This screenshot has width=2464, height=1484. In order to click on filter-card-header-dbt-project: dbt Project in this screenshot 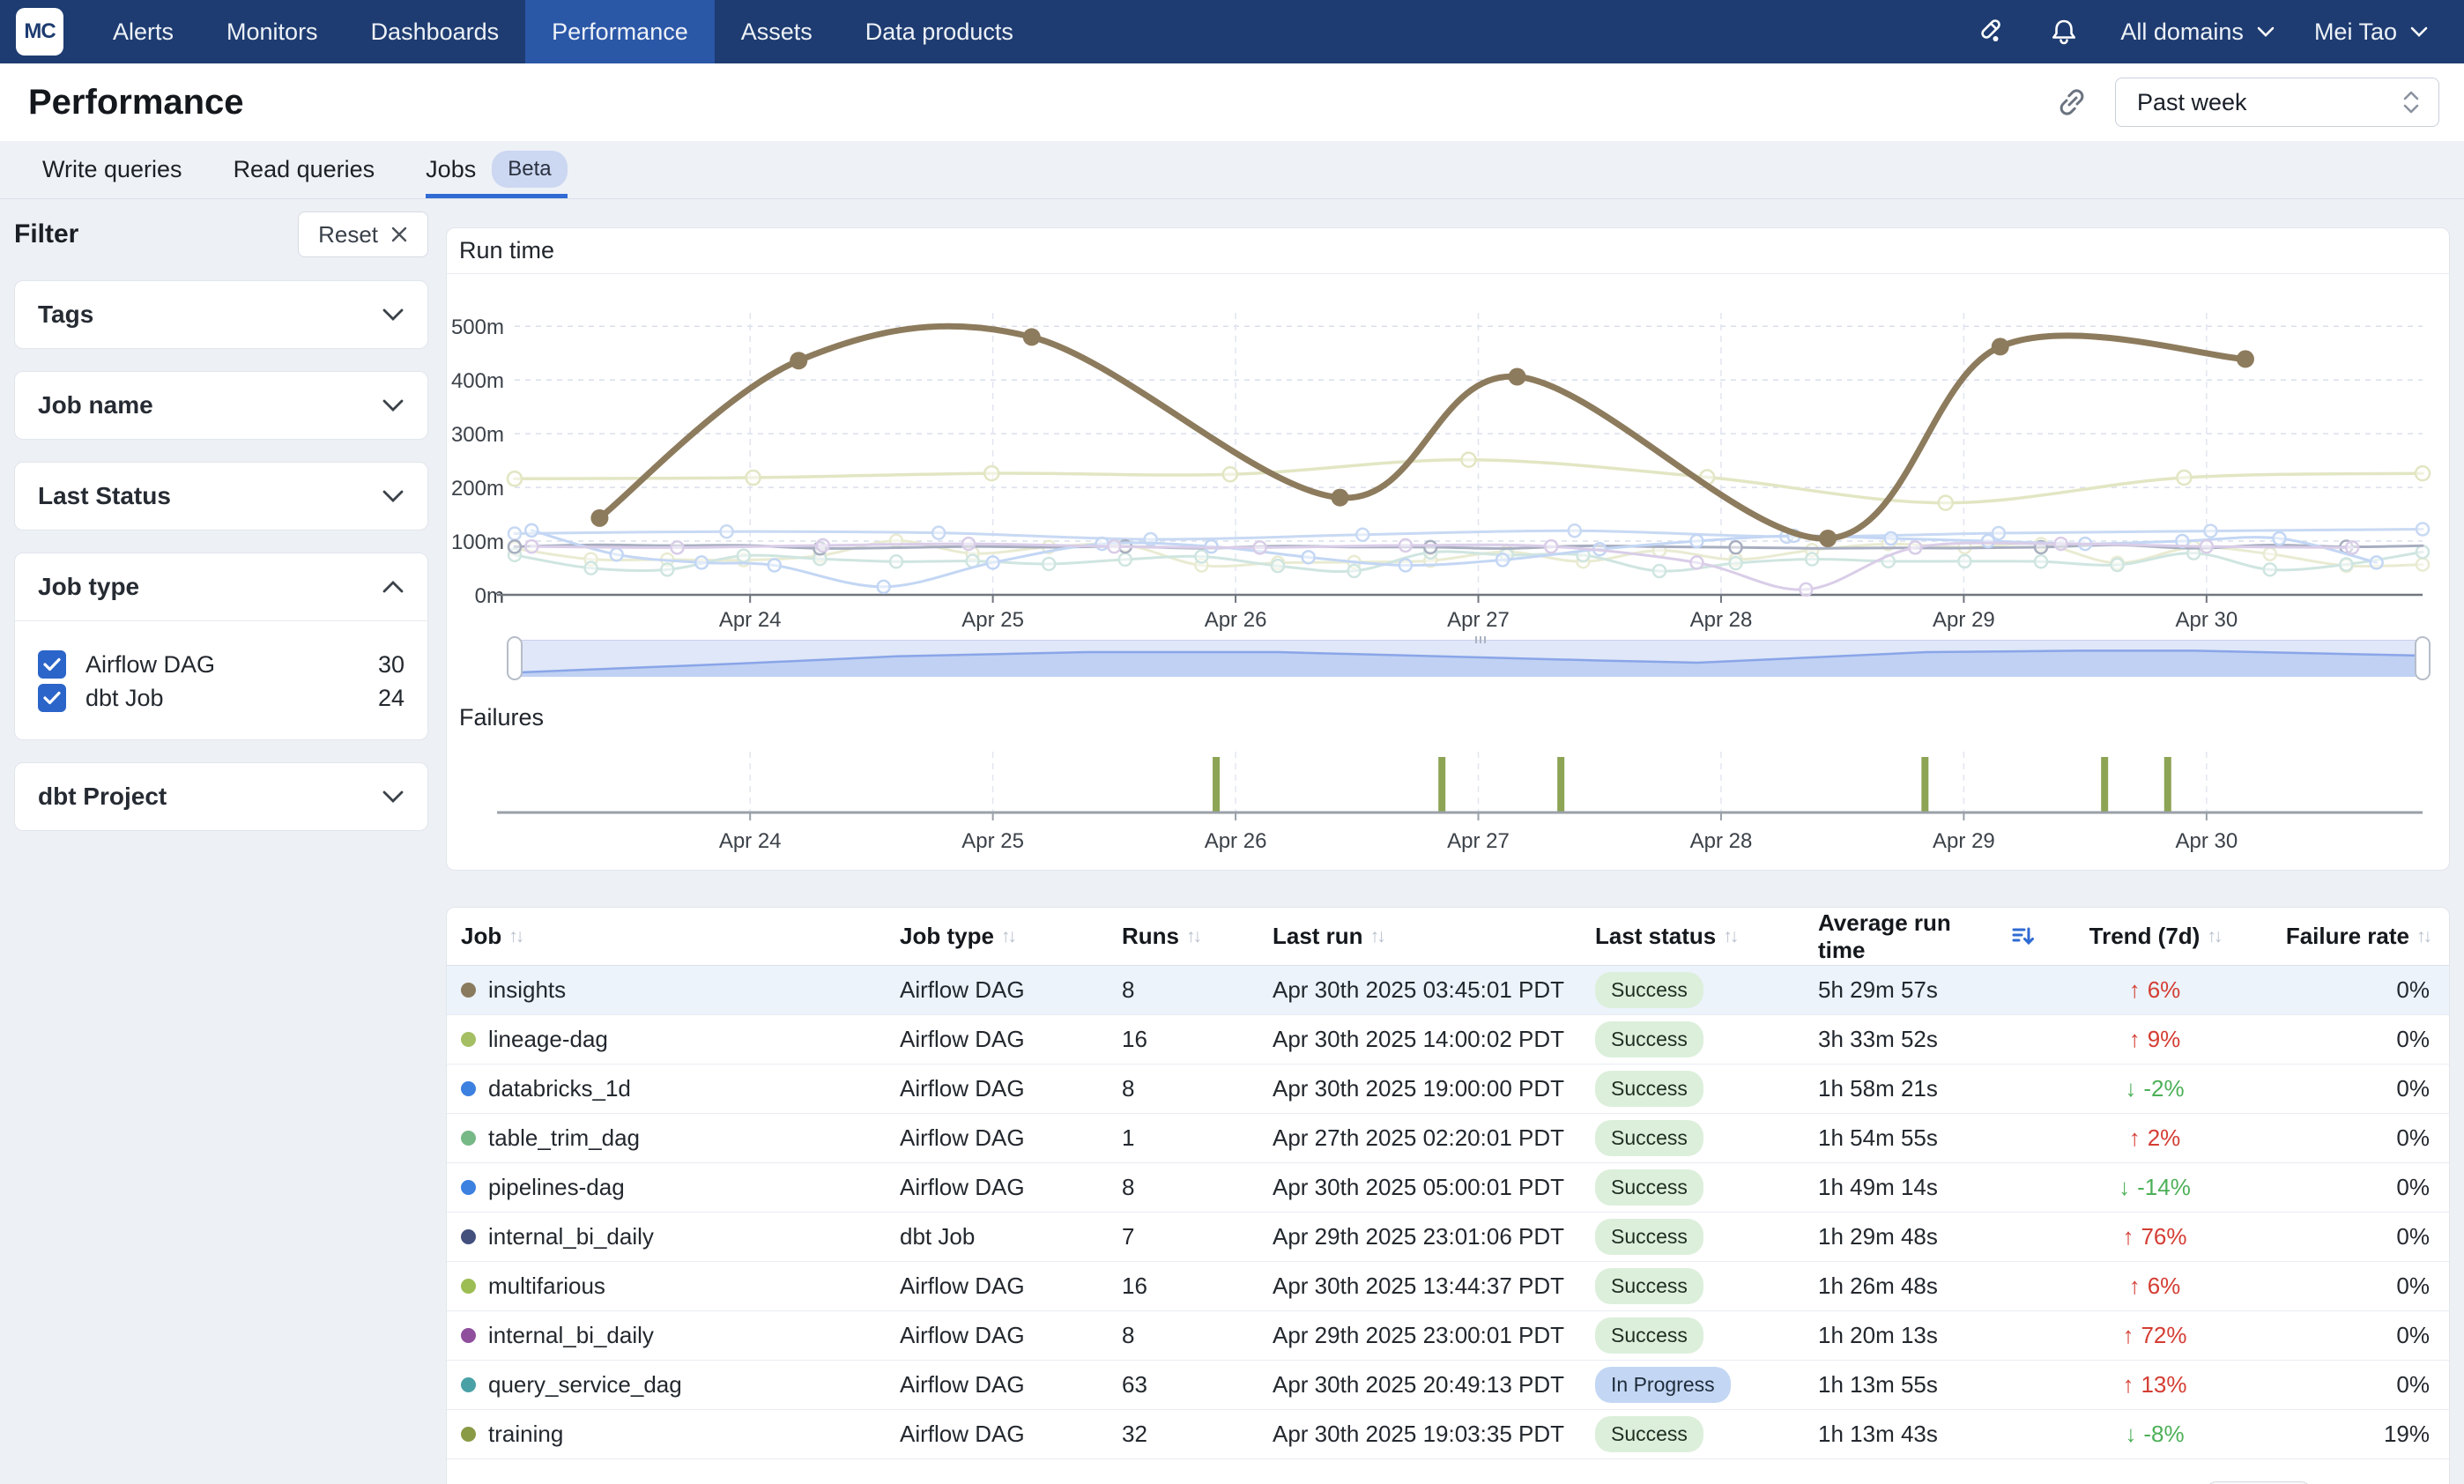, I will do `click(221, 796)`.